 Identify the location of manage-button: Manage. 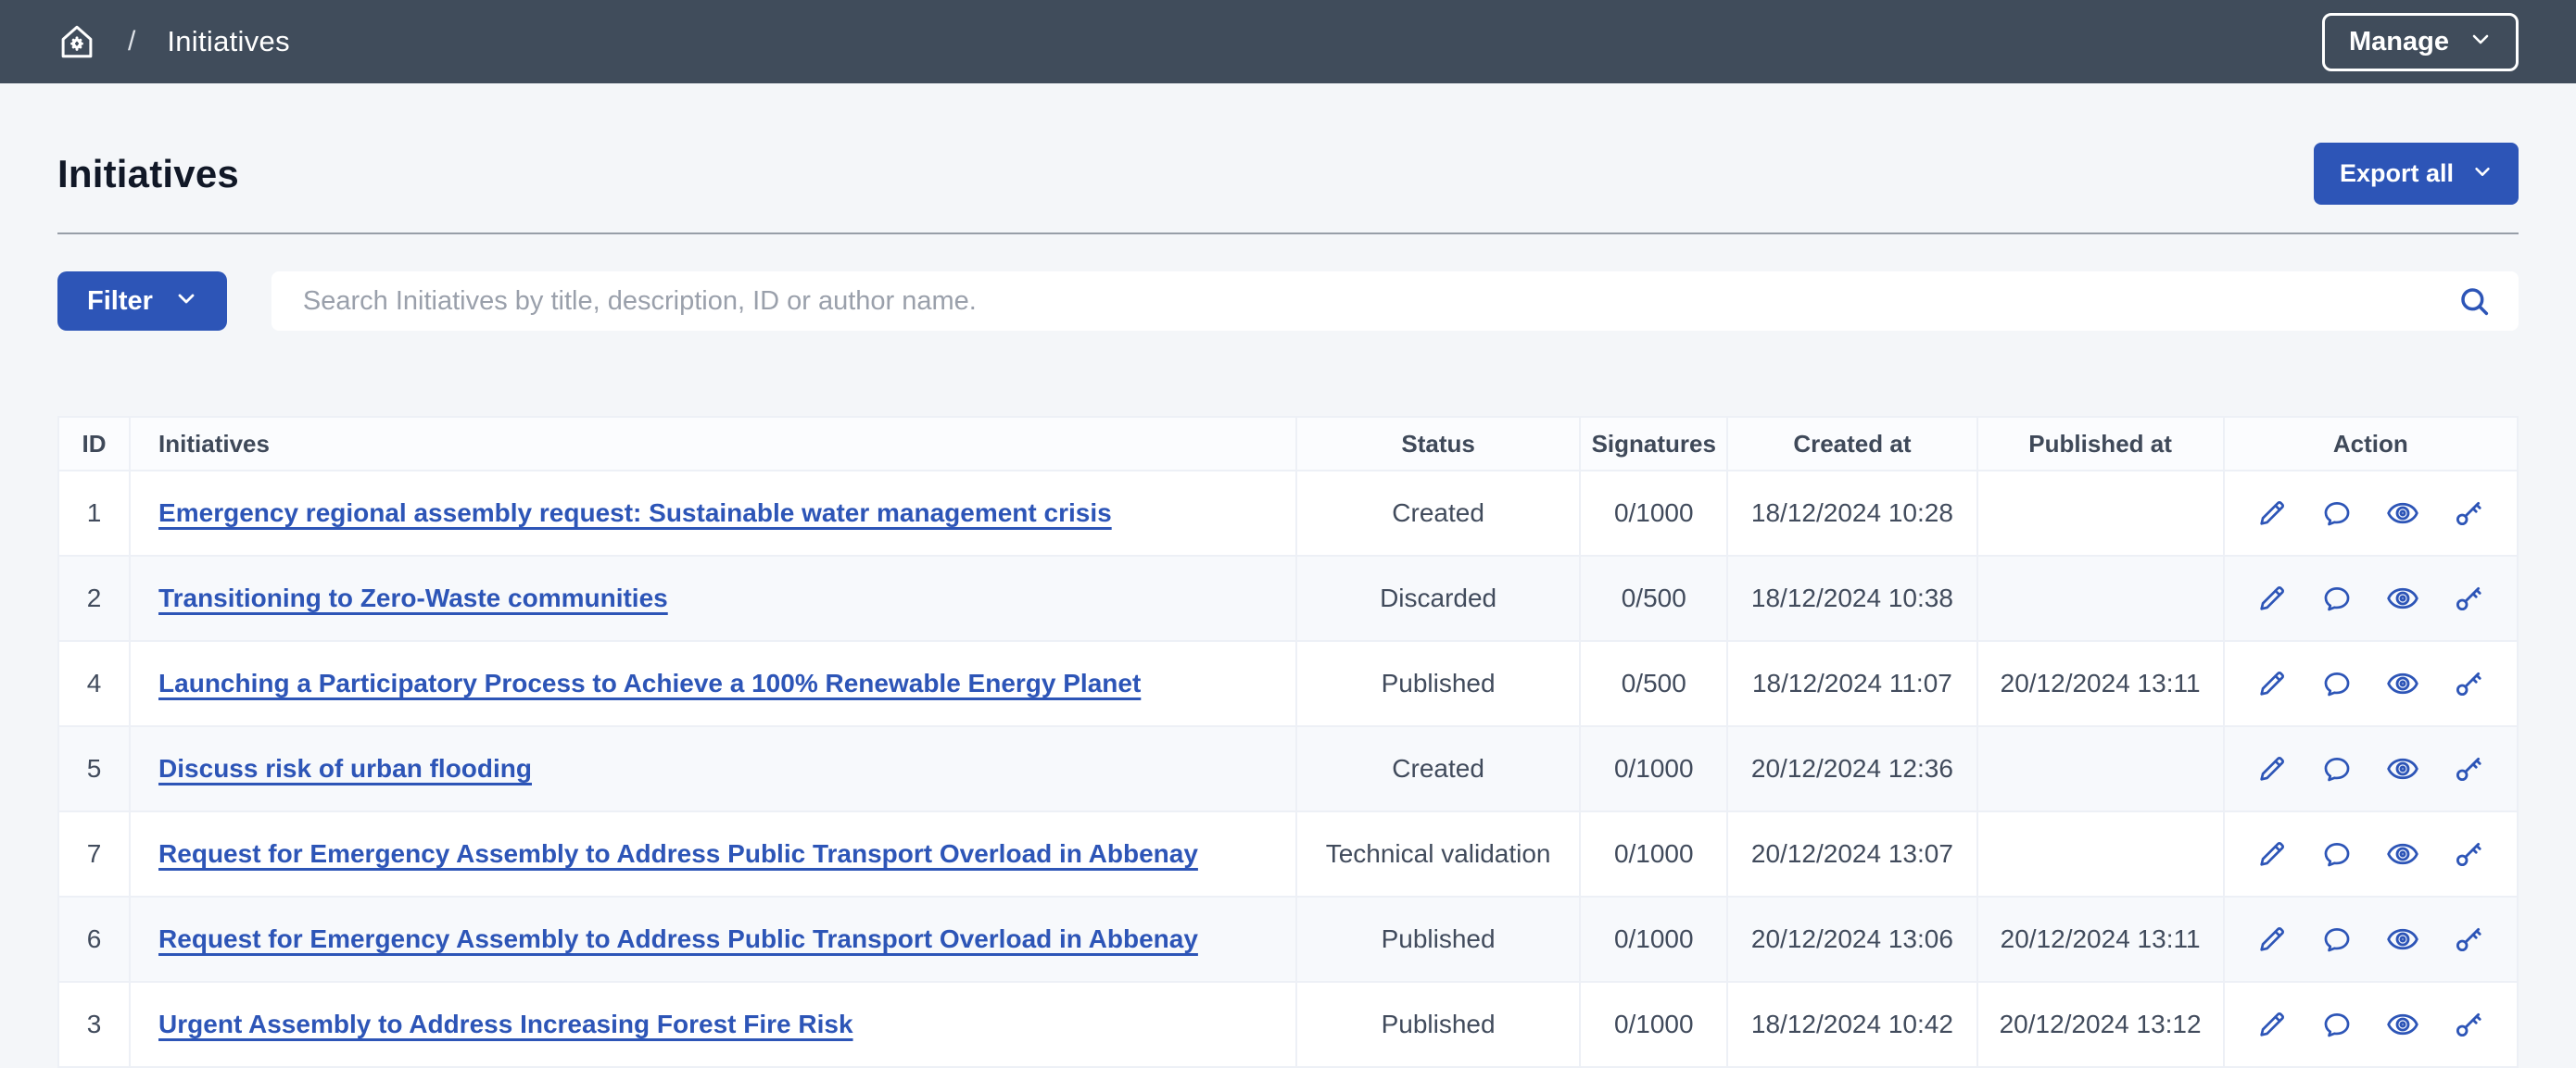
(2420, 41).